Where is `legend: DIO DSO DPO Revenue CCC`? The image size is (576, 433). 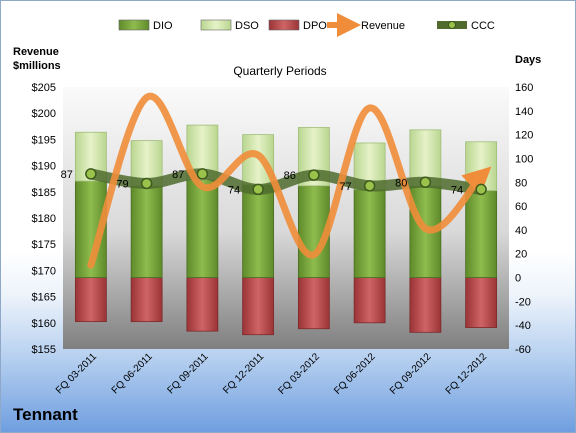
legend: DIO DSO DPO Revenue CCC is located at coordinates (306, 25).